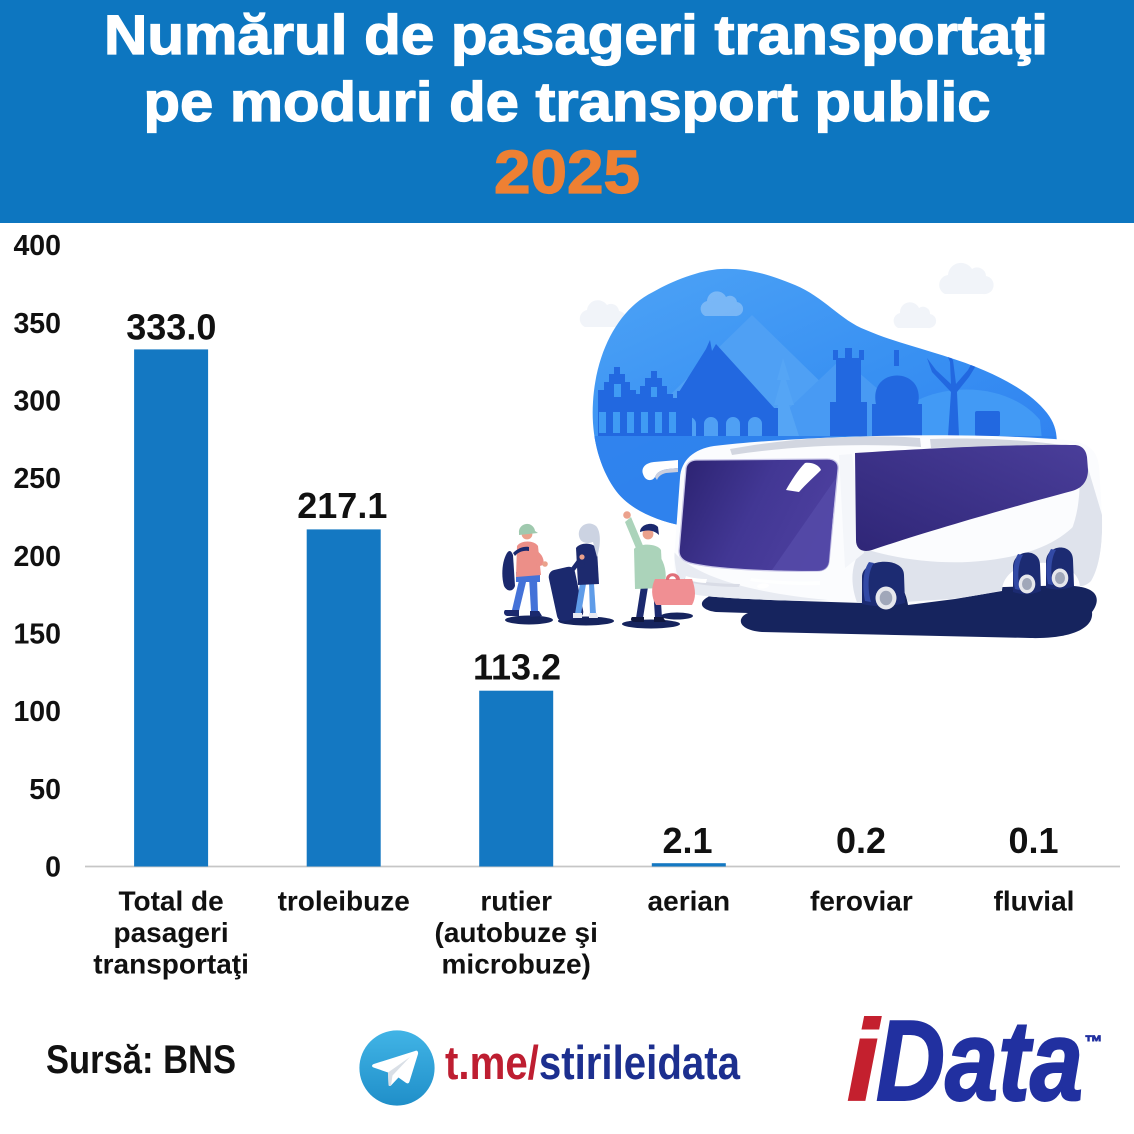 The image size is (1134, 1134). What do you see at coordinates (171, 327) in the screenshot?
I see `svg-text: 333.0` at bounding box center [171, 327].